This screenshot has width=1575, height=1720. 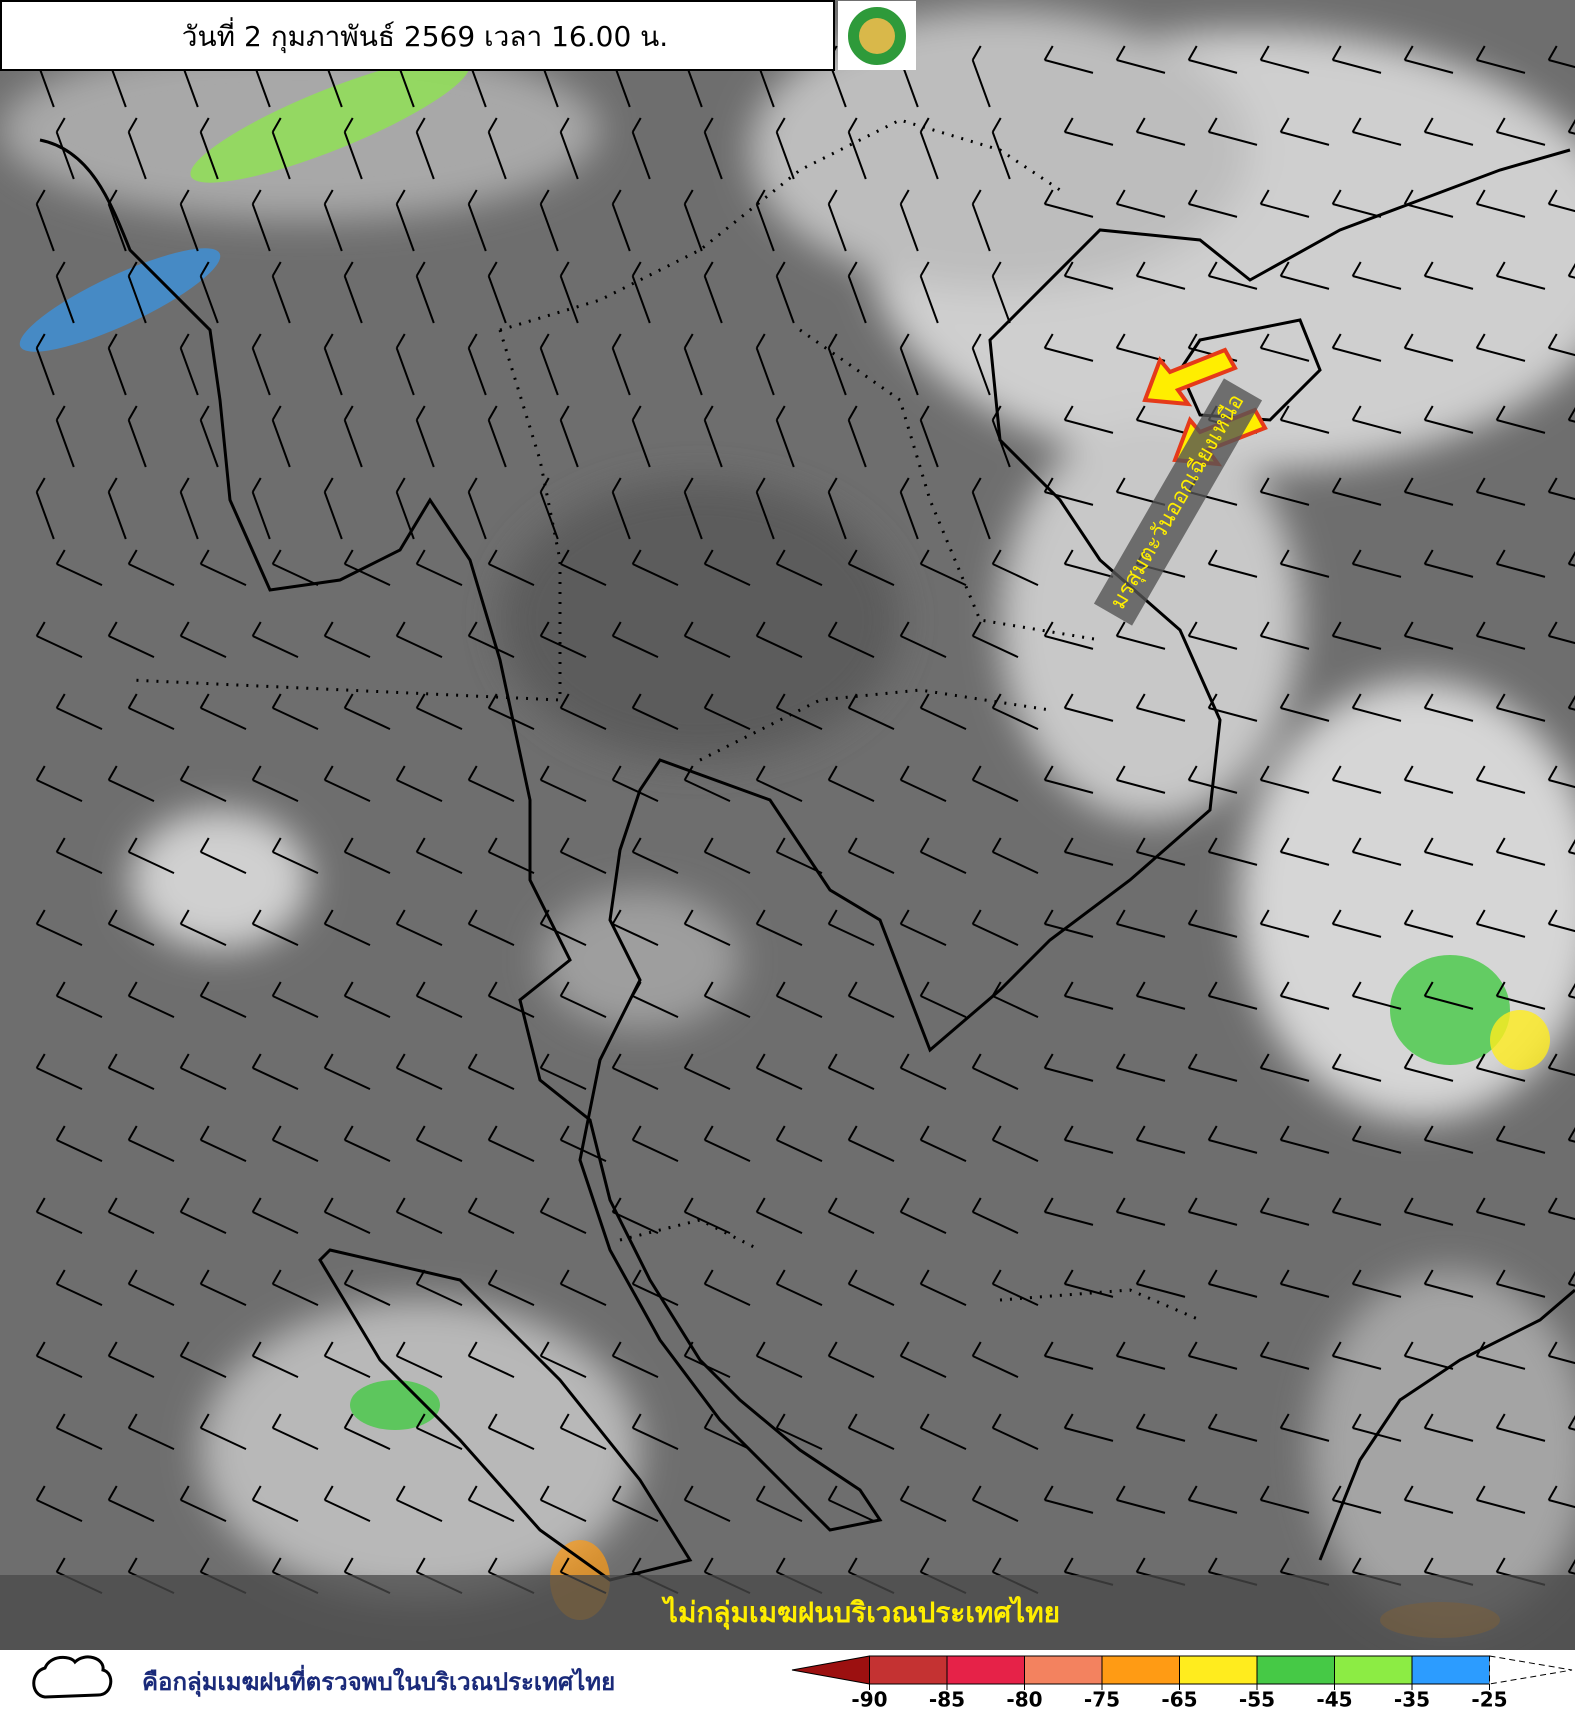 What do you see at coordinates (417, 35) in the screenshot?
I see `header-box` at bounding box center [417, 35].